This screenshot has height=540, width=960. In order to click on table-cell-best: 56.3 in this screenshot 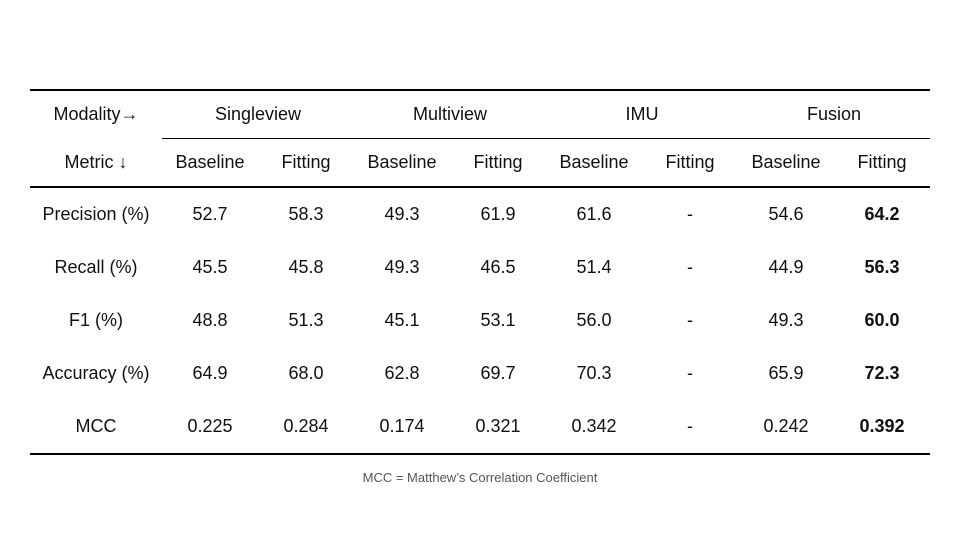, I will do `click(882, 267)`.